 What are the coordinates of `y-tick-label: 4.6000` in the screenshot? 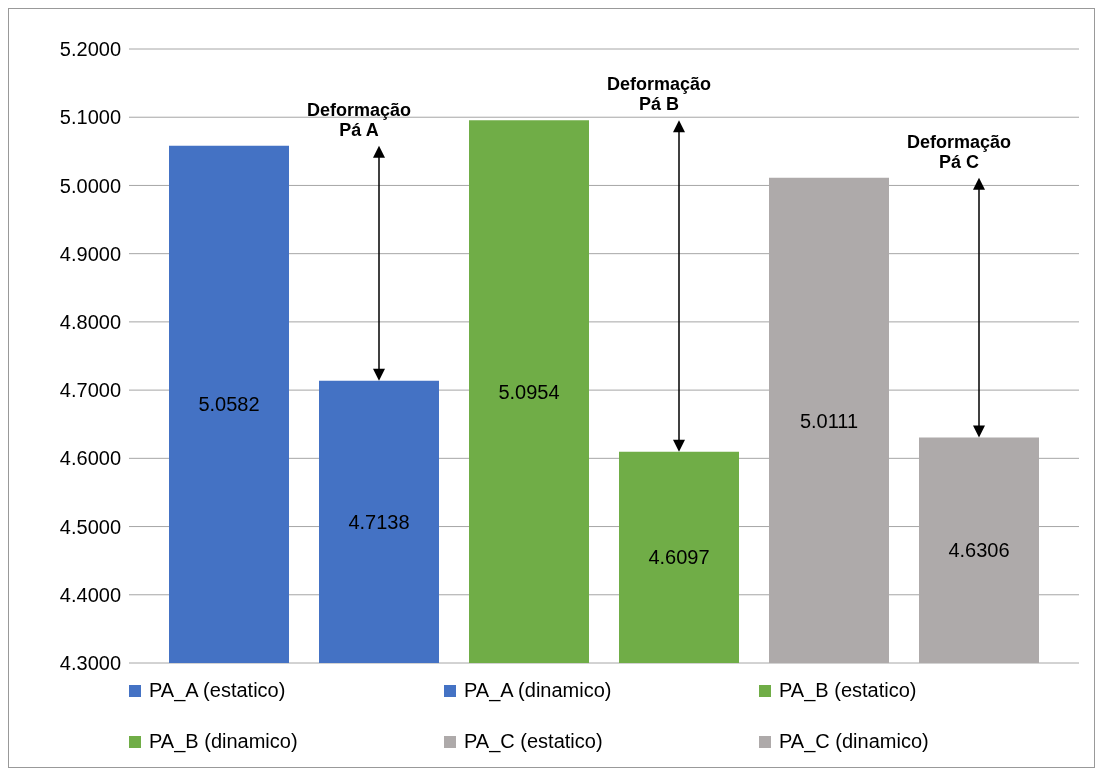 It's located at (90, 458).